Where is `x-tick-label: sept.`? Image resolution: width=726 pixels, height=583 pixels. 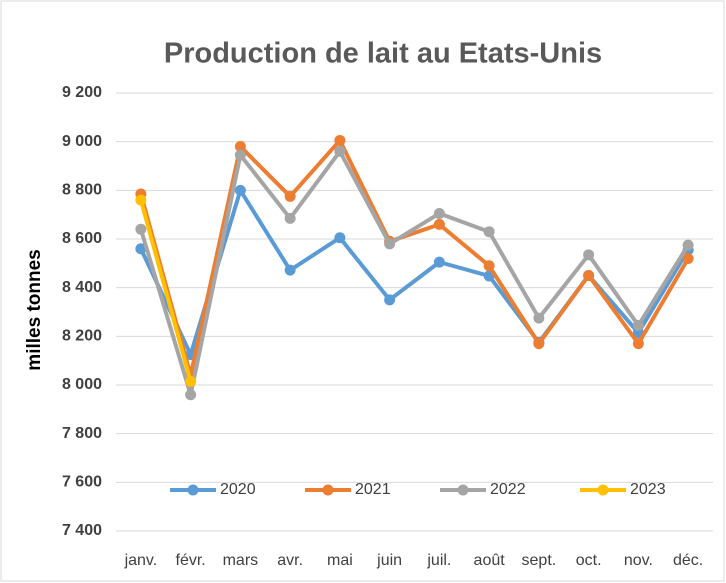 x-tick-label: sept. is located at coordinates (539, 560).